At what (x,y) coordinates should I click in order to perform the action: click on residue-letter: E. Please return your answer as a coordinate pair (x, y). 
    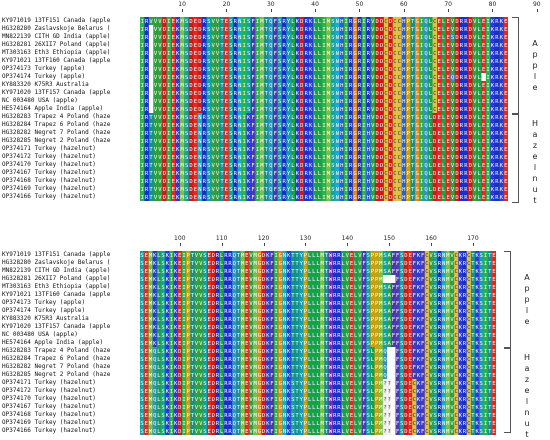
    Looking at the image, I should click on (493, 280).